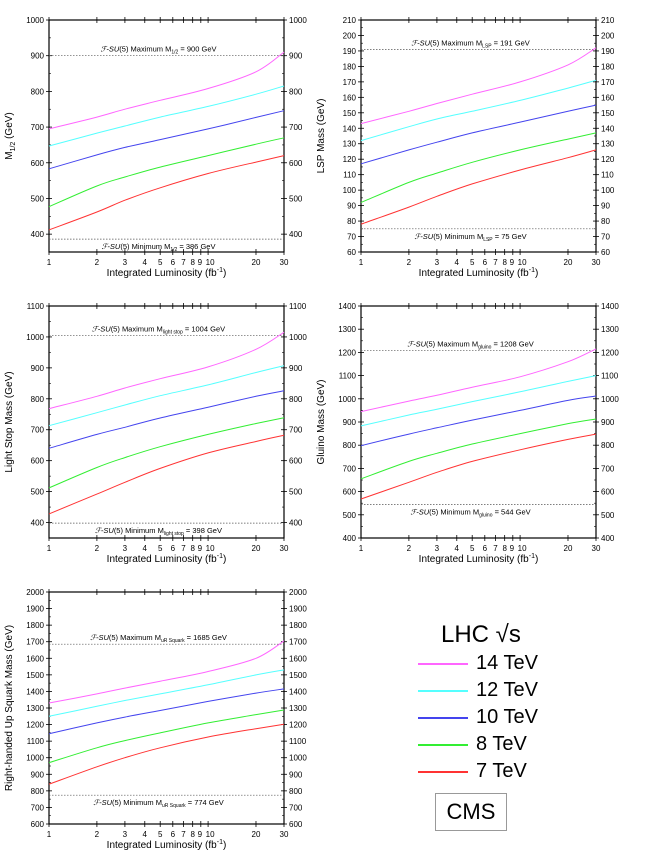 The image size is (664, 860). Describe the element at coordinates (284, 834) in the screenshot. I see `x-tick-label: 30` at that location.